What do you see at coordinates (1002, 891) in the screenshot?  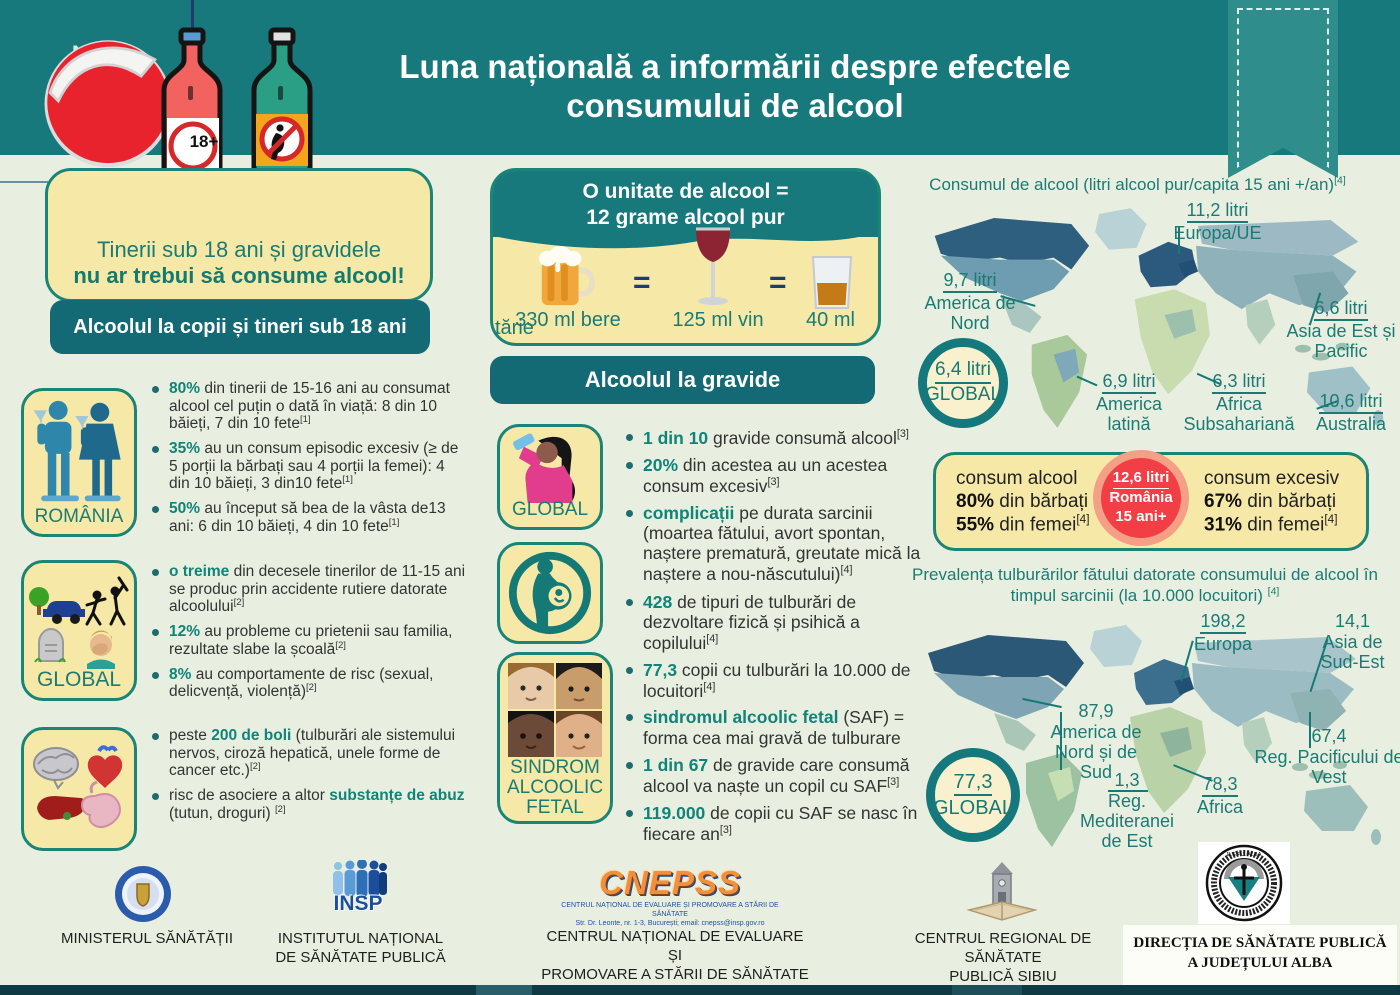 I see `sibiu-tower-logo` at bounding box center [1002, 891].